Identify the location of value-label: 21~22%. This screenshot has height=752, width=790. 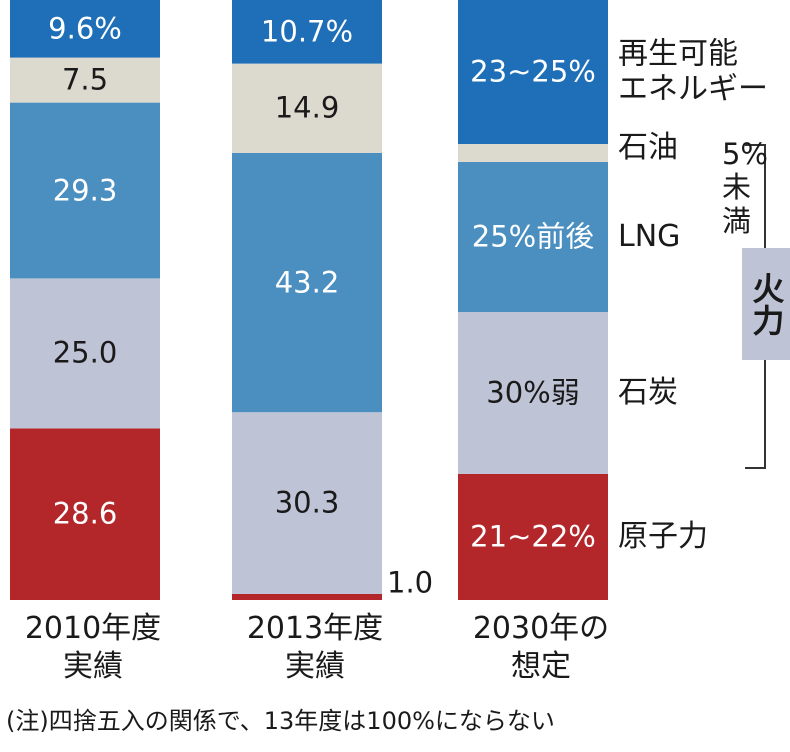
(533, 536).